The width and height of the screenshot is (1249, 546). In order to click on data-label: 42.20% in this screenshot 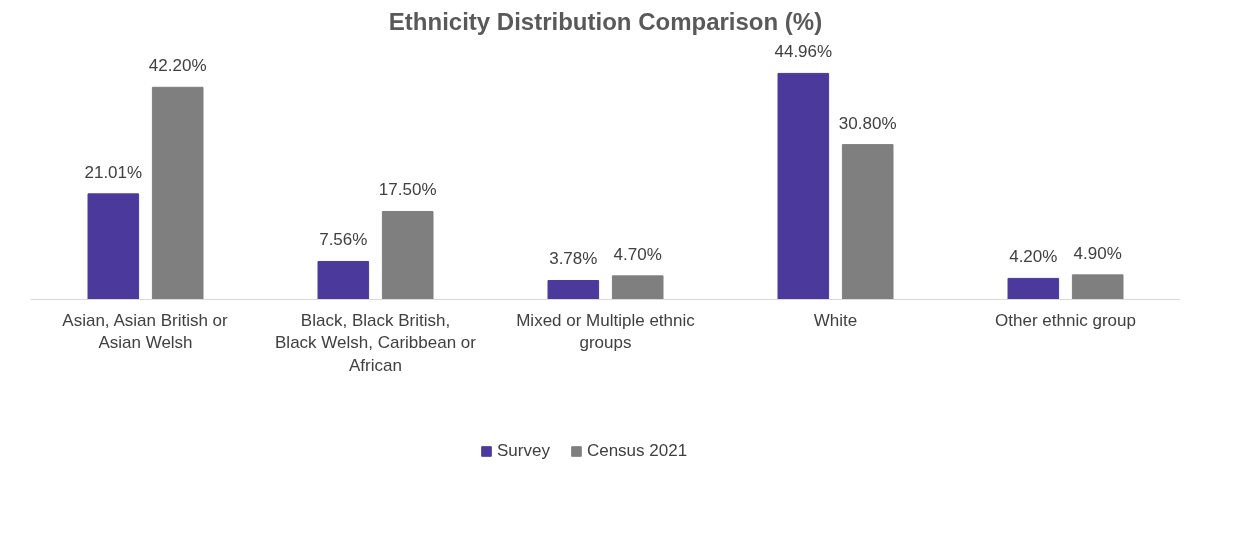, I will do `click(177, 66)`.